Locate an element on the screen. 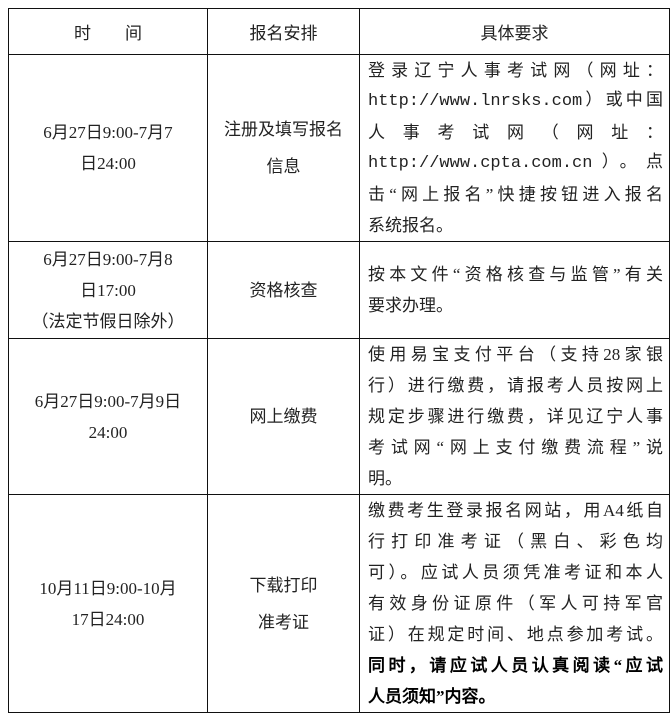 The width and height of the screenshot is (672, 713). header-requirements: 具体要求 is located at coordinates (514, 31).